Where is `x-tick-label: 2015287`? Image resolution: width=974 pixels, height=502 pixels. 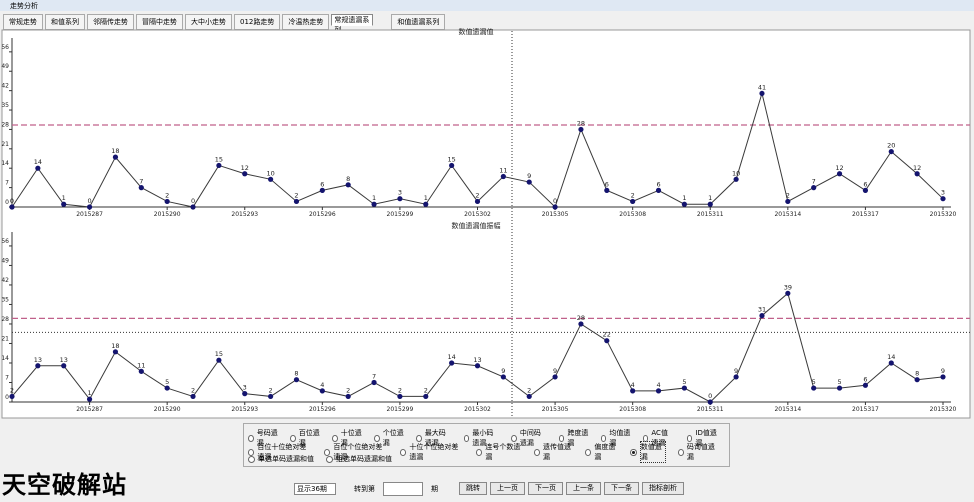
x-tick-label: 2015287 is located at coordinates (89, 214).